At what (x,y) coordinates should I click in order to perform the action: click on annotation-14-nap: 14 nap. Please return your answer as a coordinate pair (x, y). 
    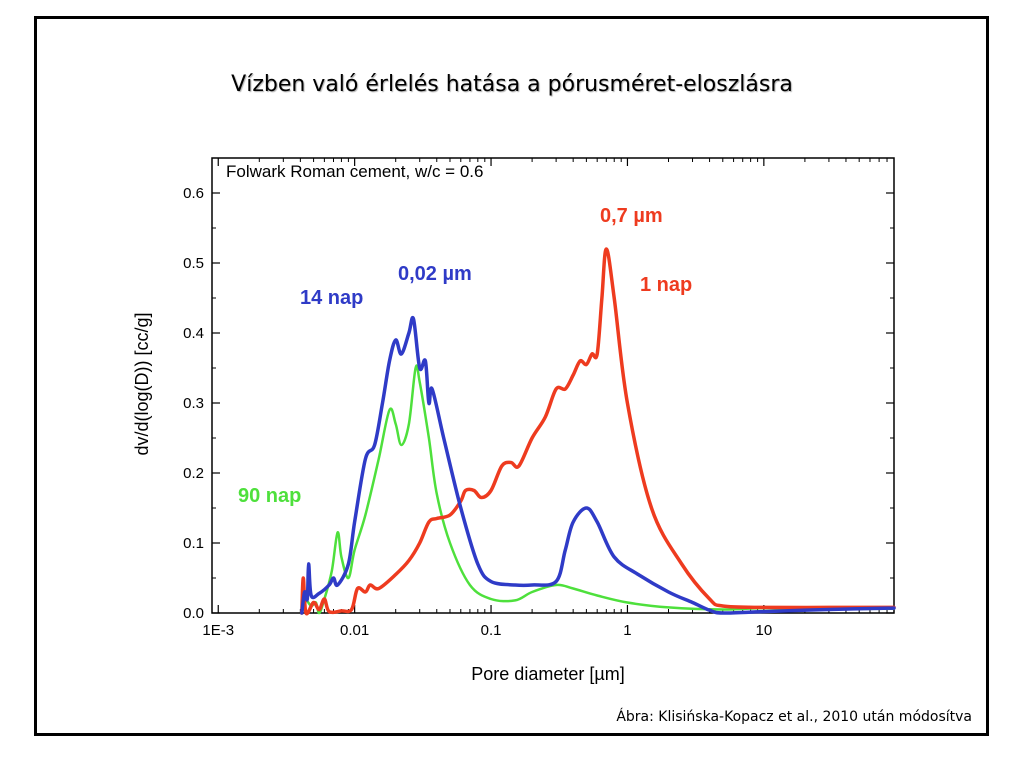
    Looking at the image, I should click on (331, 298).